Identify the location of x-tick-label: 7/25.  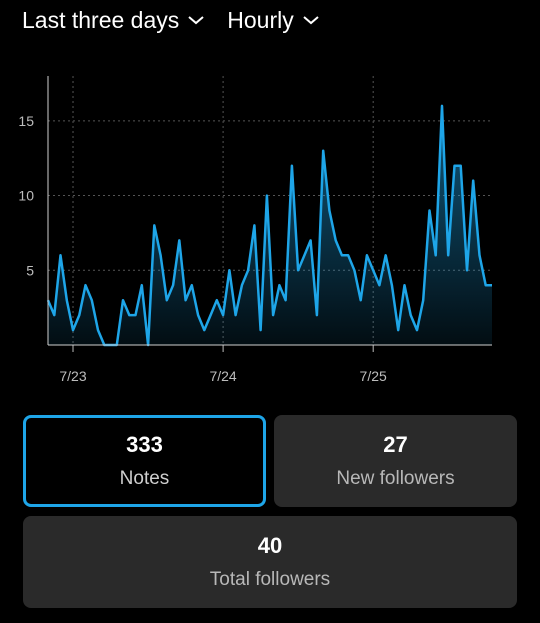
(373, 376).